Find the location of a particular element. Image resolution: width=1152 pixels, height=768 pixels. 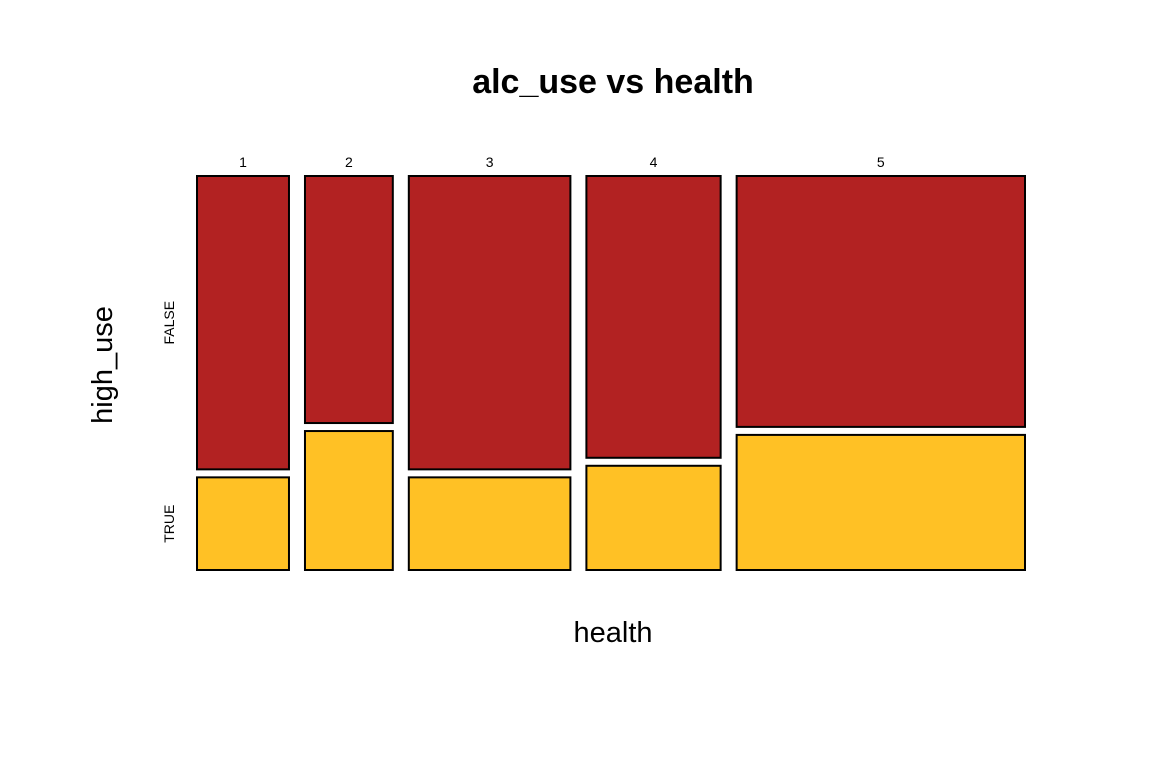

x-tick-label-5: 5 is located at coordinates (881, 162).